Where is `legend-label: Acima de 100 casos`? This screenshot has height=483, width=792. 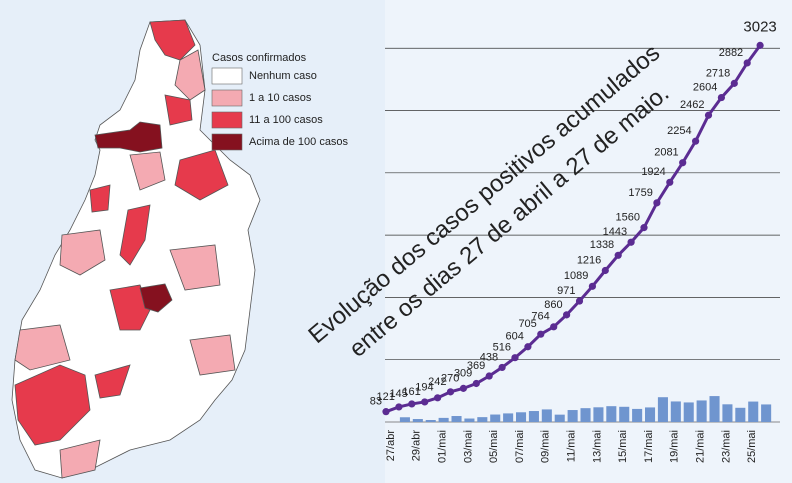
legend-label: Acima de 100 casos is located at coordinates (299, 142).